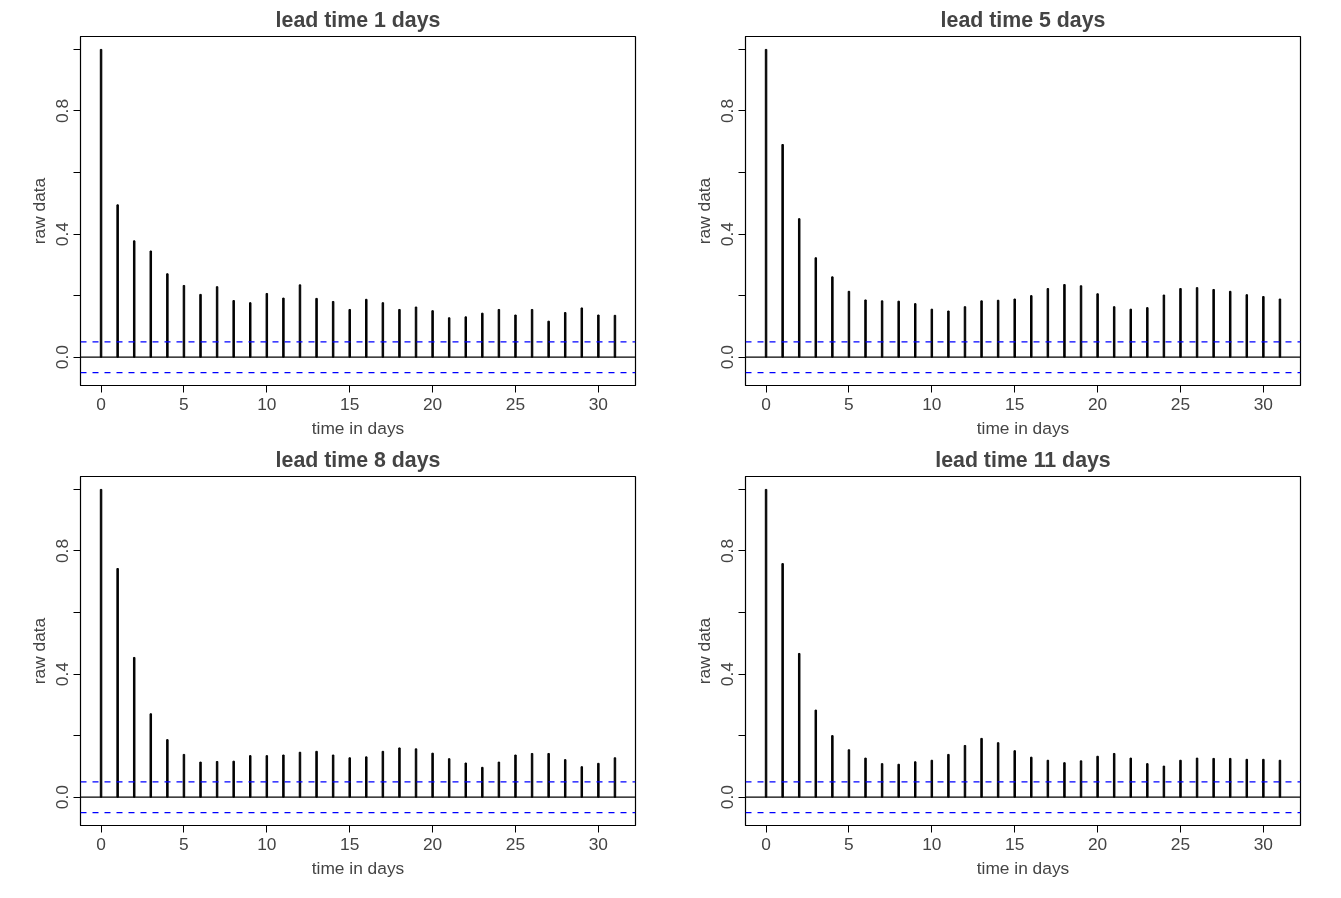 The image size is (1341, 898). I want to click on chart-title: lead time 11 days, so click(1023, 459).